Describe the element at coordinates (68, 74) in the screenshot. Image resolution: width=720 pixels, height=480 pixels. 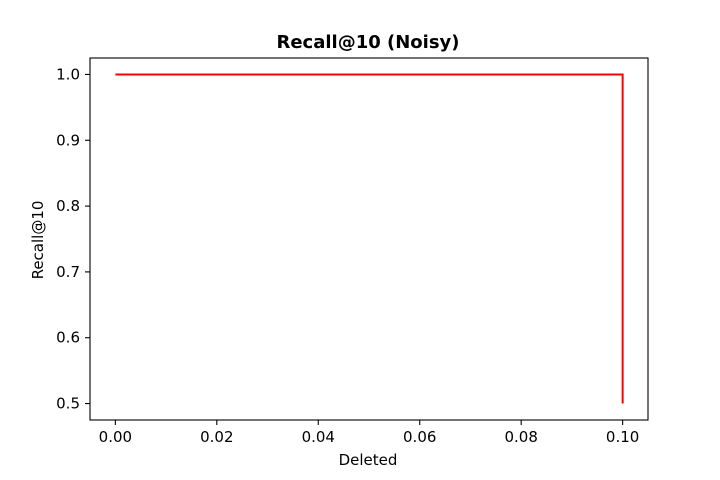
I see `y-tick-label: 1.0` at that location.